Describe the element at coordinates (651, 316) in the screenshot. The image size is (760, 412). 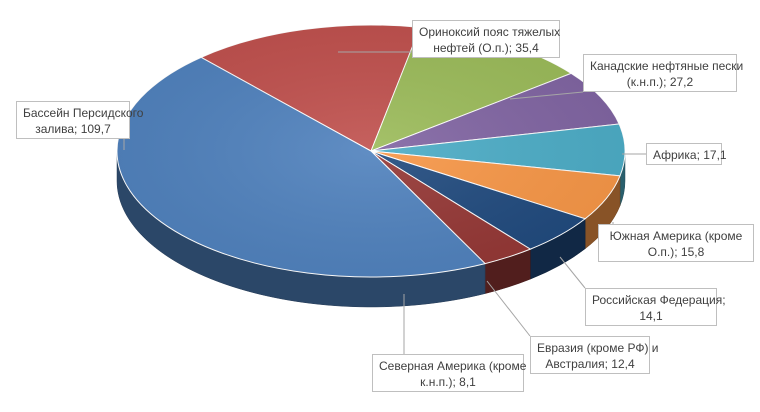
I see `data-label-line: 14,1` at that location.